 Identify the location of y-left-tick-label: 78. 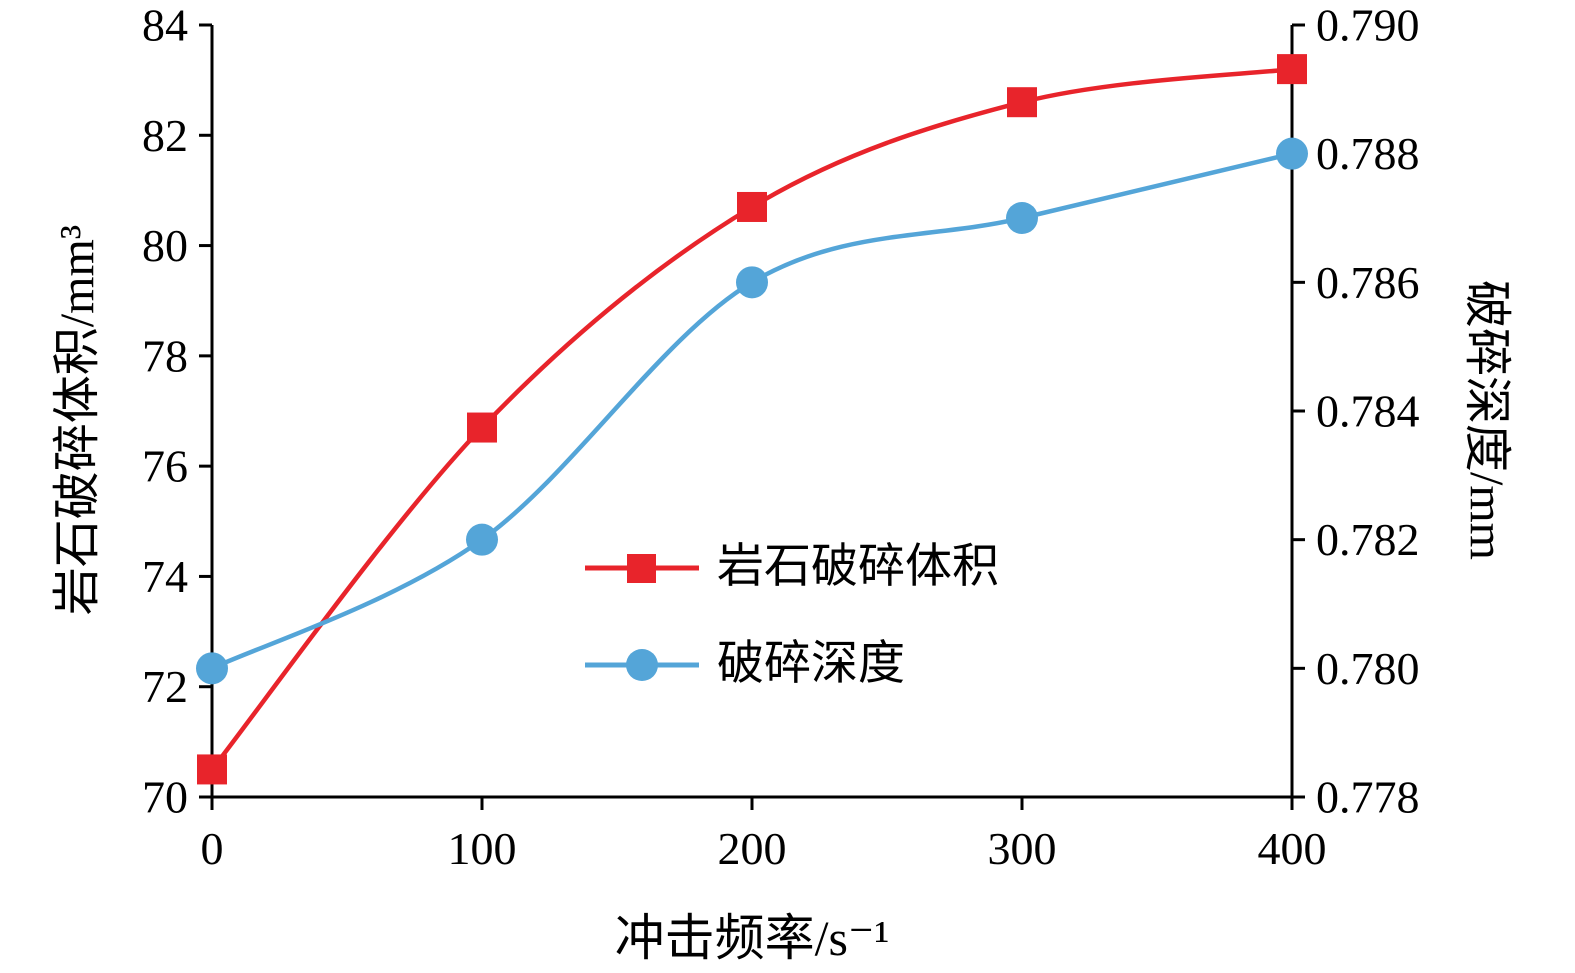
(165, 355).